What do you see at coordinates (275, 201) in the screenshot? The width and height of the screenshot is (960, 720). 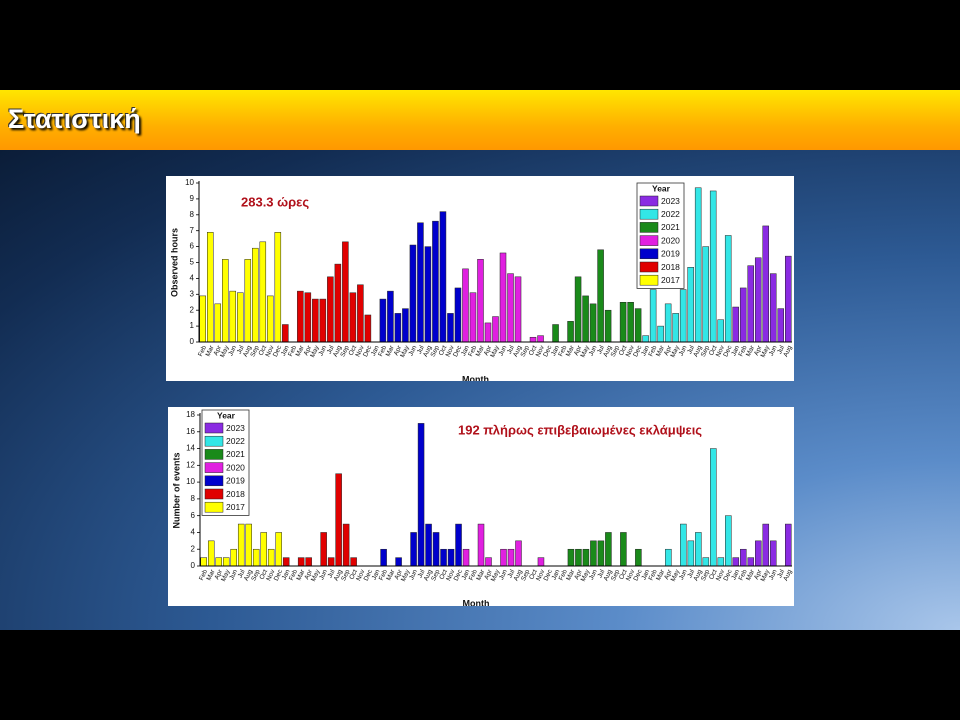 I see `annotation: 283.3 ώρες` at bounding box center [275, 201].